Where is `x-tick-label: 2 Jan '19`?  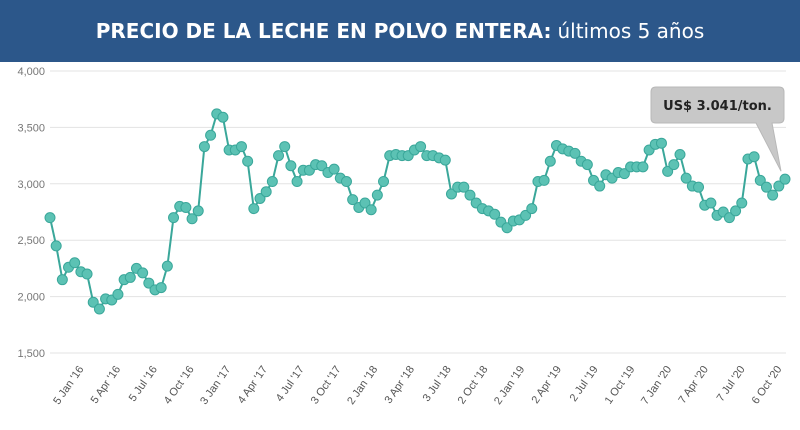
x-tick-label: 2 Jan '19 is located at coordinates (509, 385).